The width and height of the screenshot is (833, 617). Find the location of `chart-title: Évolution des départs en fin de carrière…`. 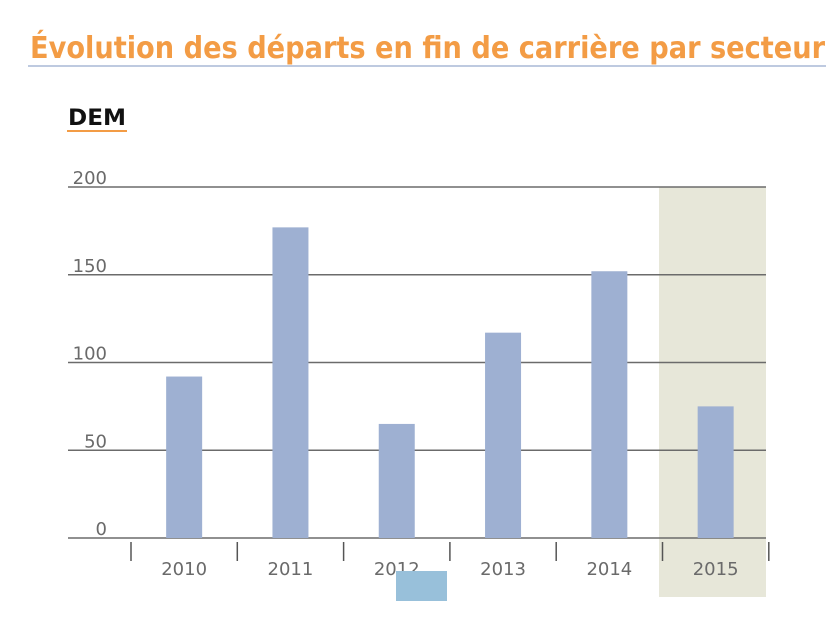

chart-title: Évolution des départs en fin de carrière… is located at coordinates (427, 48).